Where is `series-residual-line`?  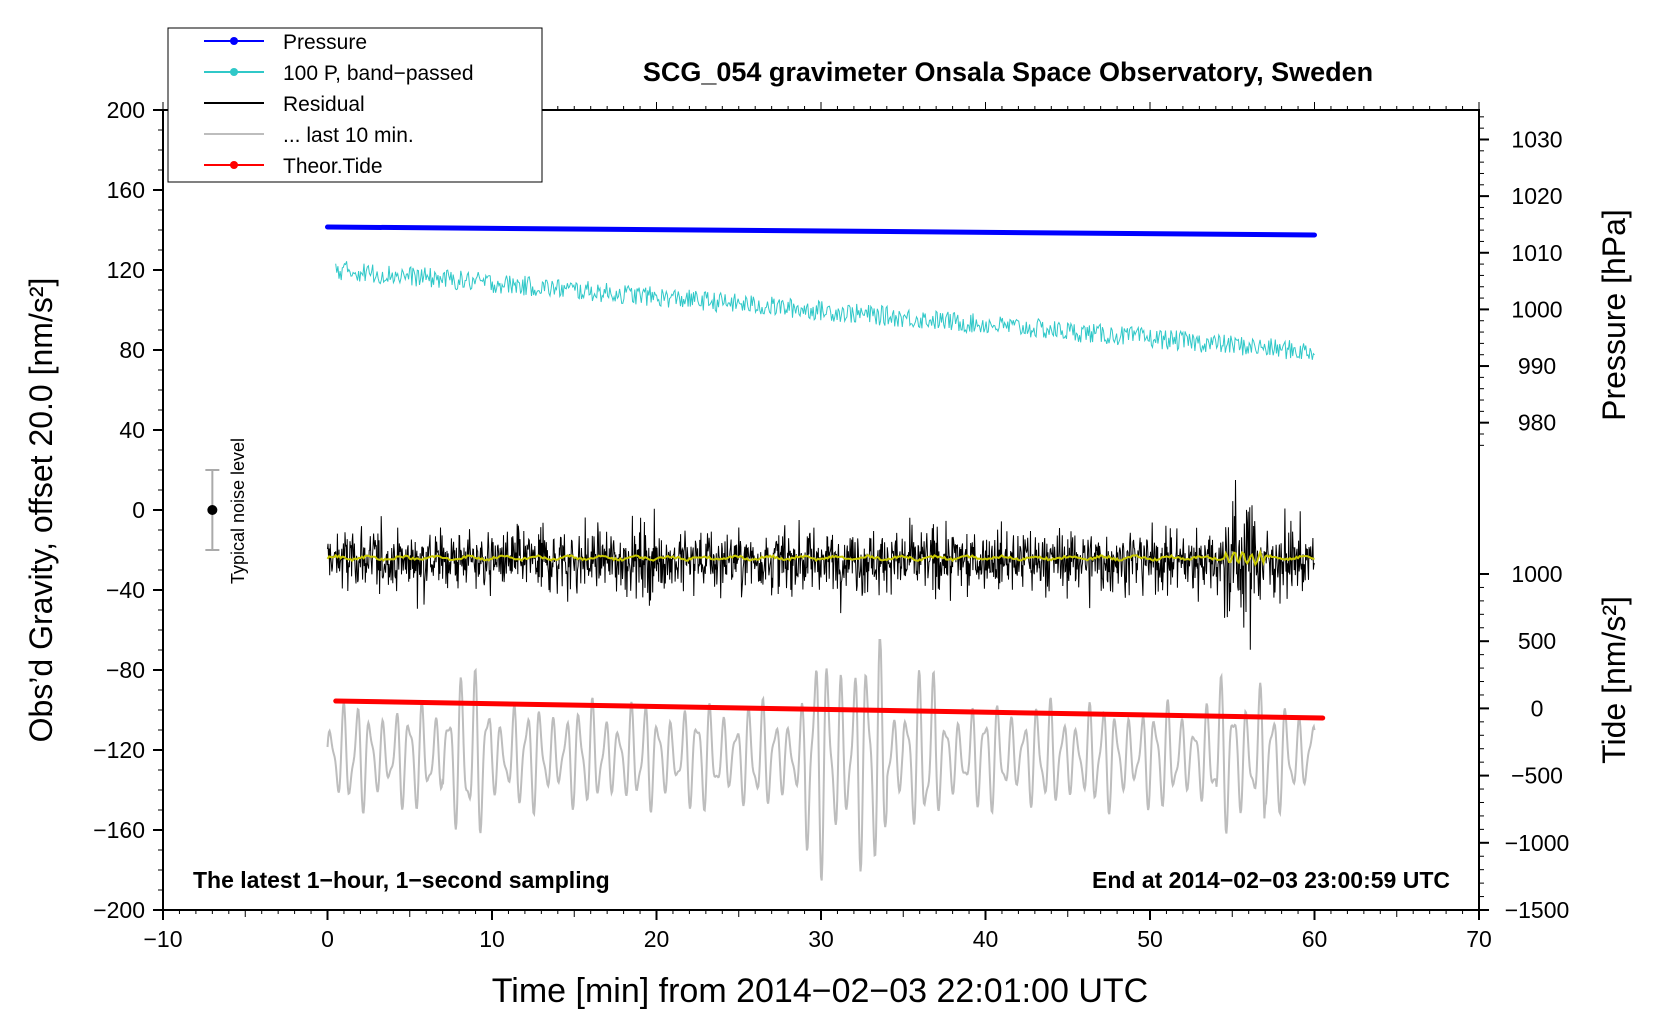
series-residual-line is located at coordinates (821, 564).